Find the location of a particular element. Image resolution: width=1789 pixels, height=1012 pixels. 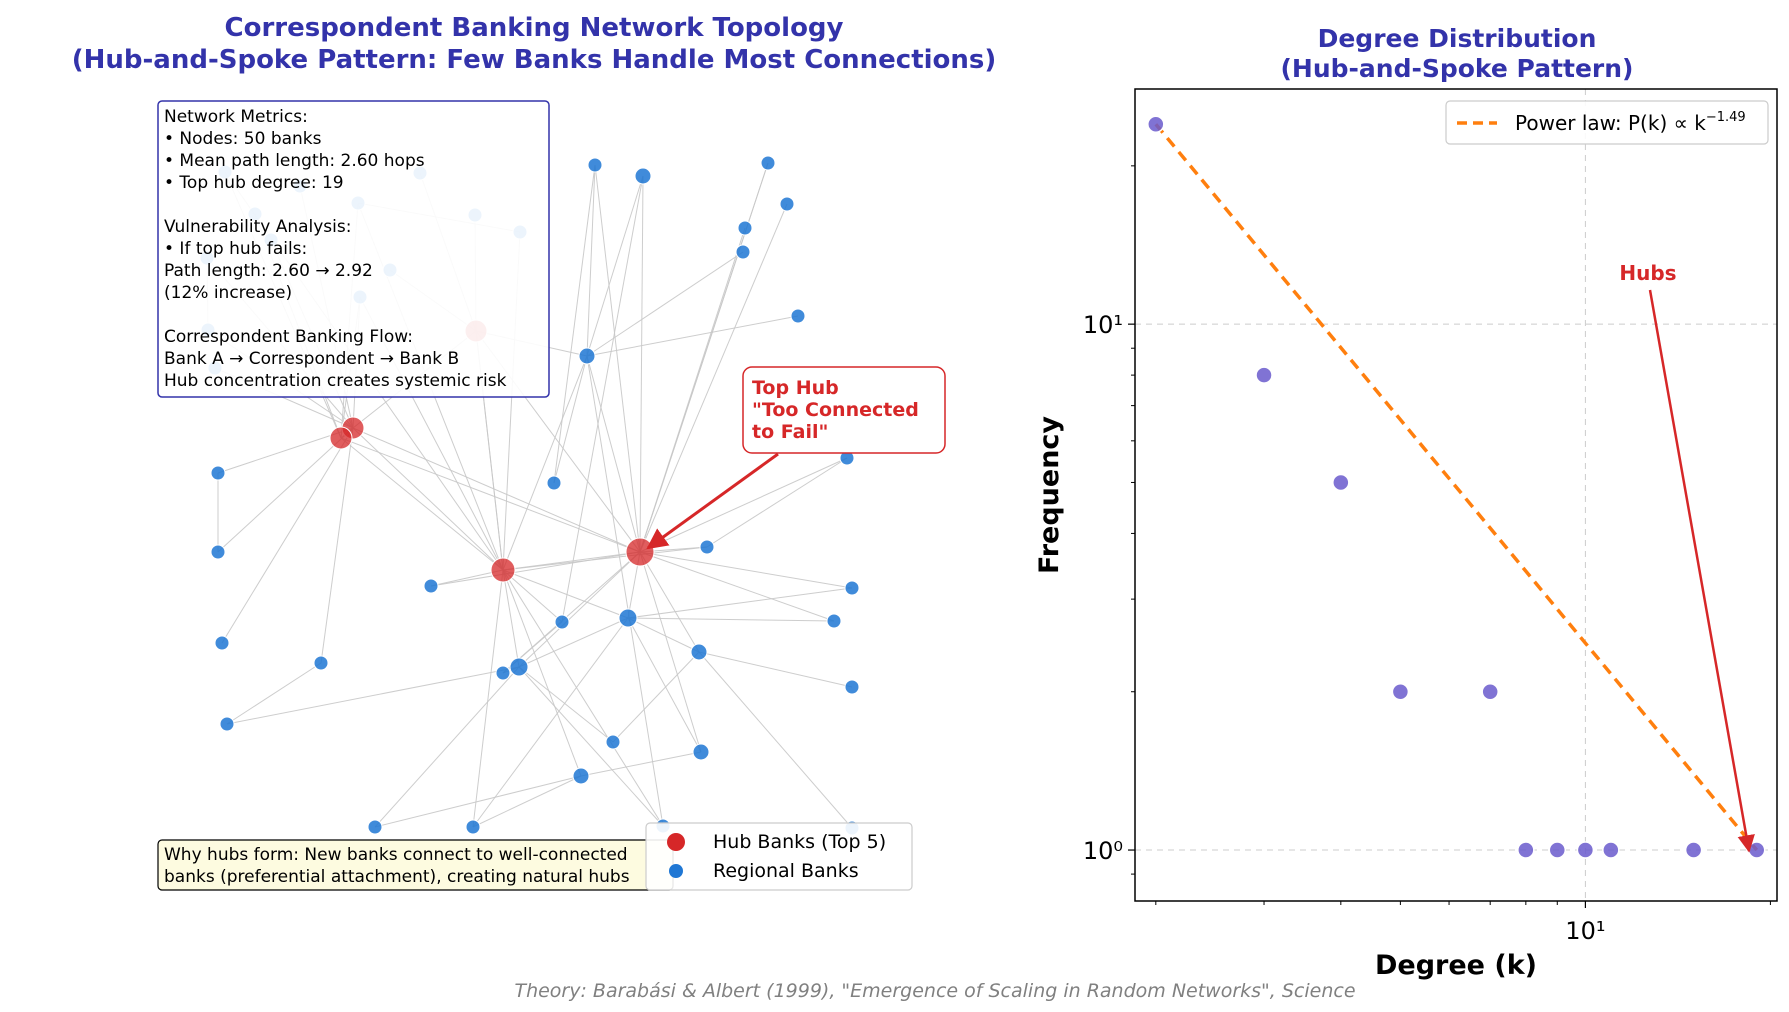

legend-regional-marker is located at coordinates (676, 871).